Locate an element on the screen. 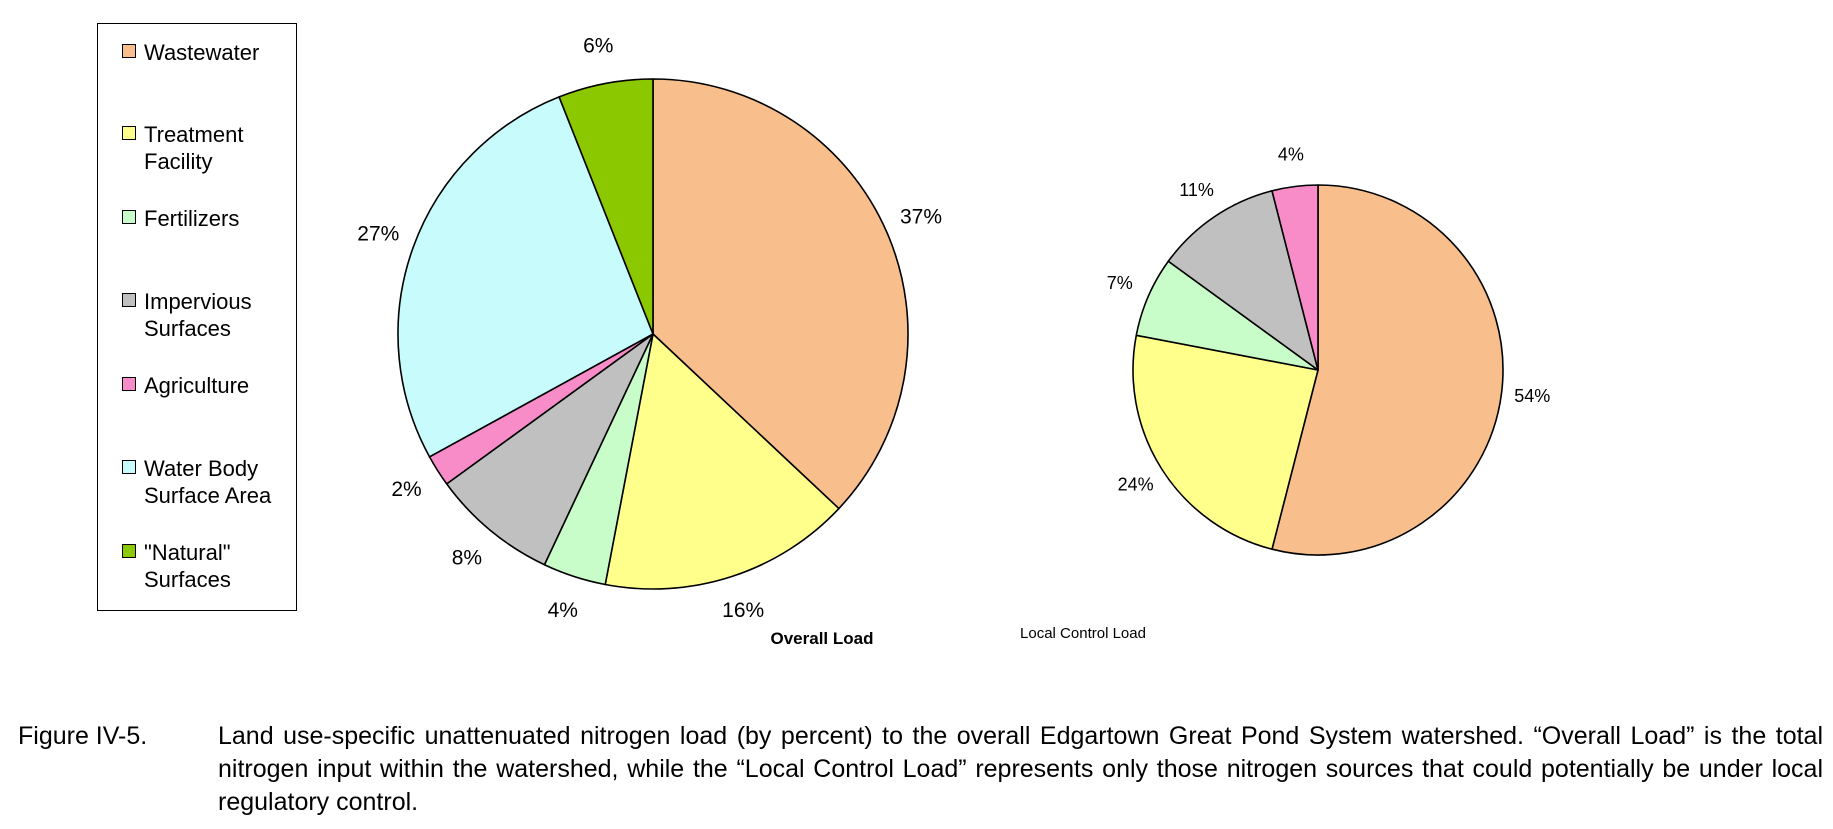 The image size is (1833, 829). legend-swatch-fertilizers is located at coordinates (129, 217).